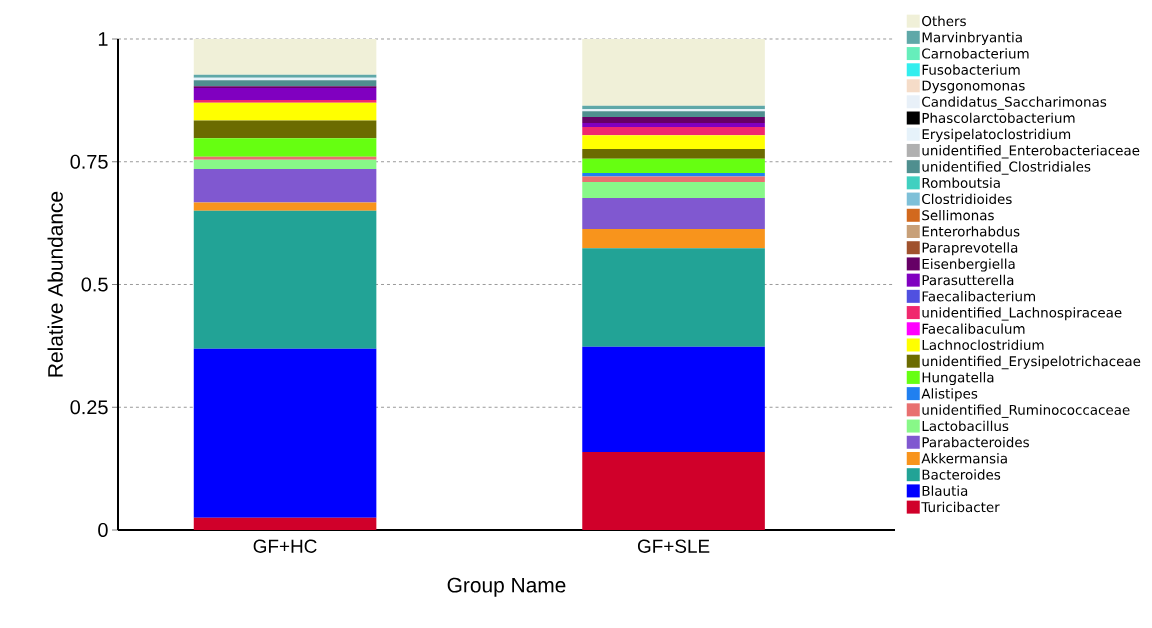  Describe the element at coordinates (958, 379) in the screenshot. I see `legend-label: Hungatella` at that location.